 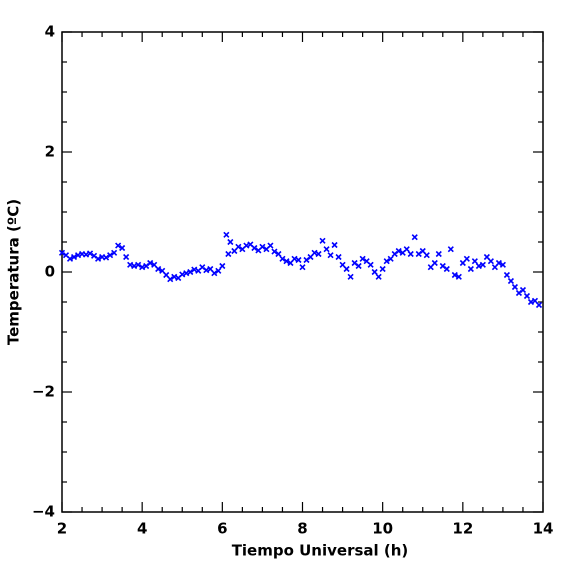 What do you see at coordinates (50, 152) in the screenshot?
I see `y-tick-label: 2` at bounding box center [50, 152].